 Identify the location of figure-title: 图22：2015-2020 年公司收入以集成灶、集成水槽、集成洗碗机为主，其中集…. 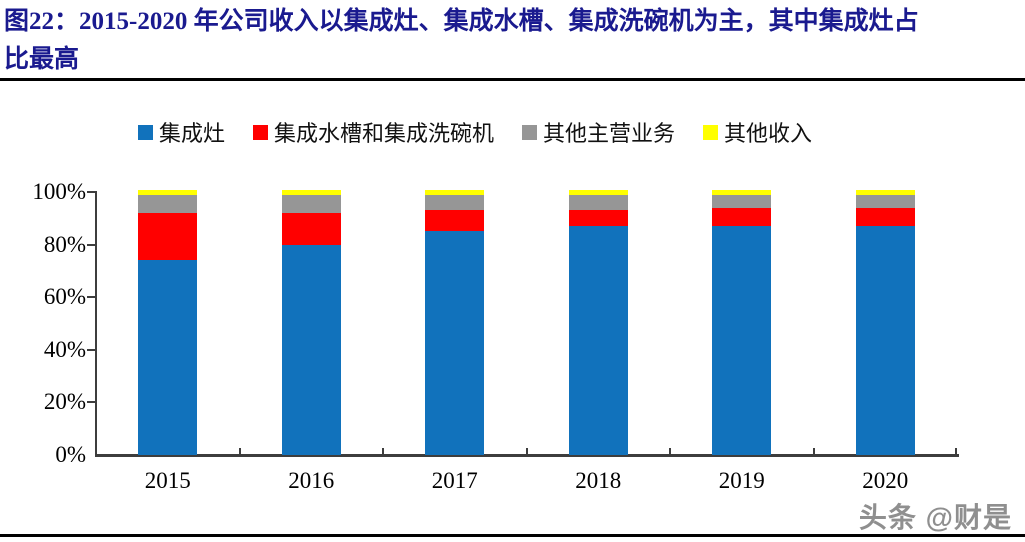
(512, 41).